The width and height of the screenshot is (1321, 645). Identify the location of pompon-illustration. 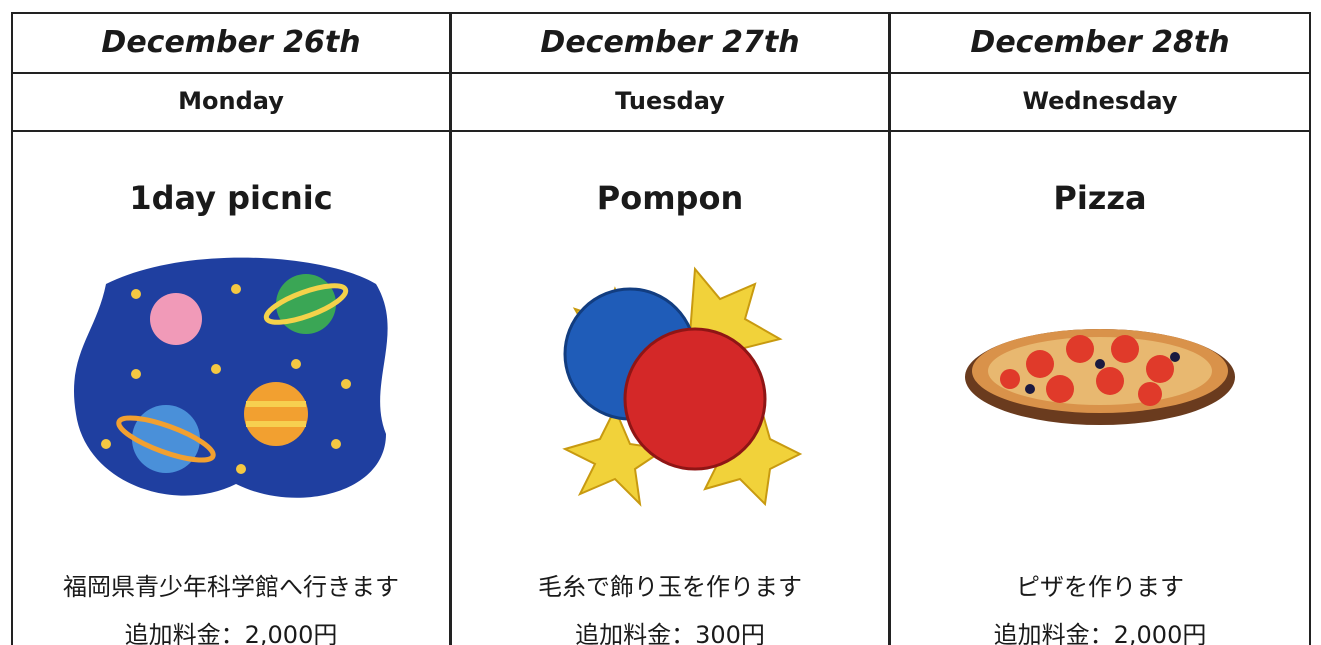
(682, 386).